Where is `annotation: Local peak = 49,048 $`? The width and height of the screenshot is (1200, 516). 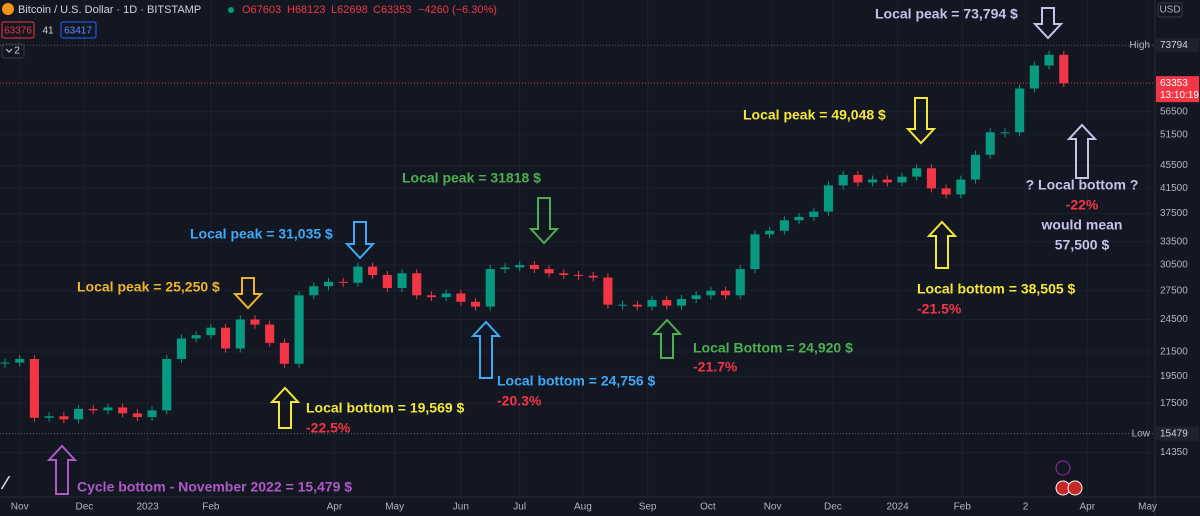
annotation: Local peak = 49,048 $ is located at coordinates (814, 115).